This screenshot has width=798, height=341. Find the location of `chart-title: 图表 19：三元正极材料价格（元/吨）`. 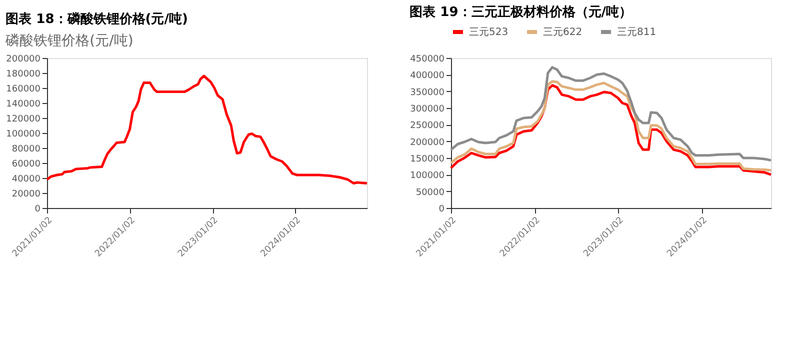

chart-title: 图表 19：三元正极材料价格（元/吨） is located at coordinates (521, 12).